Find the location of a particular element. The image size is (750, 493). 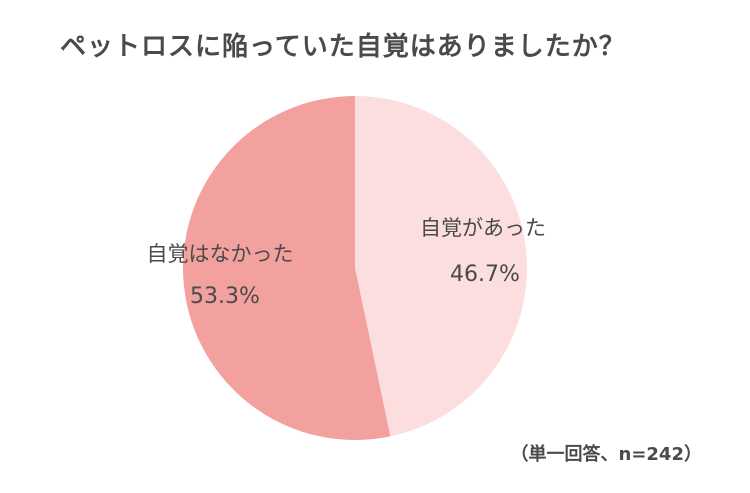

slice-value-unaware: 53.3% is located at coordinates (225, 296).